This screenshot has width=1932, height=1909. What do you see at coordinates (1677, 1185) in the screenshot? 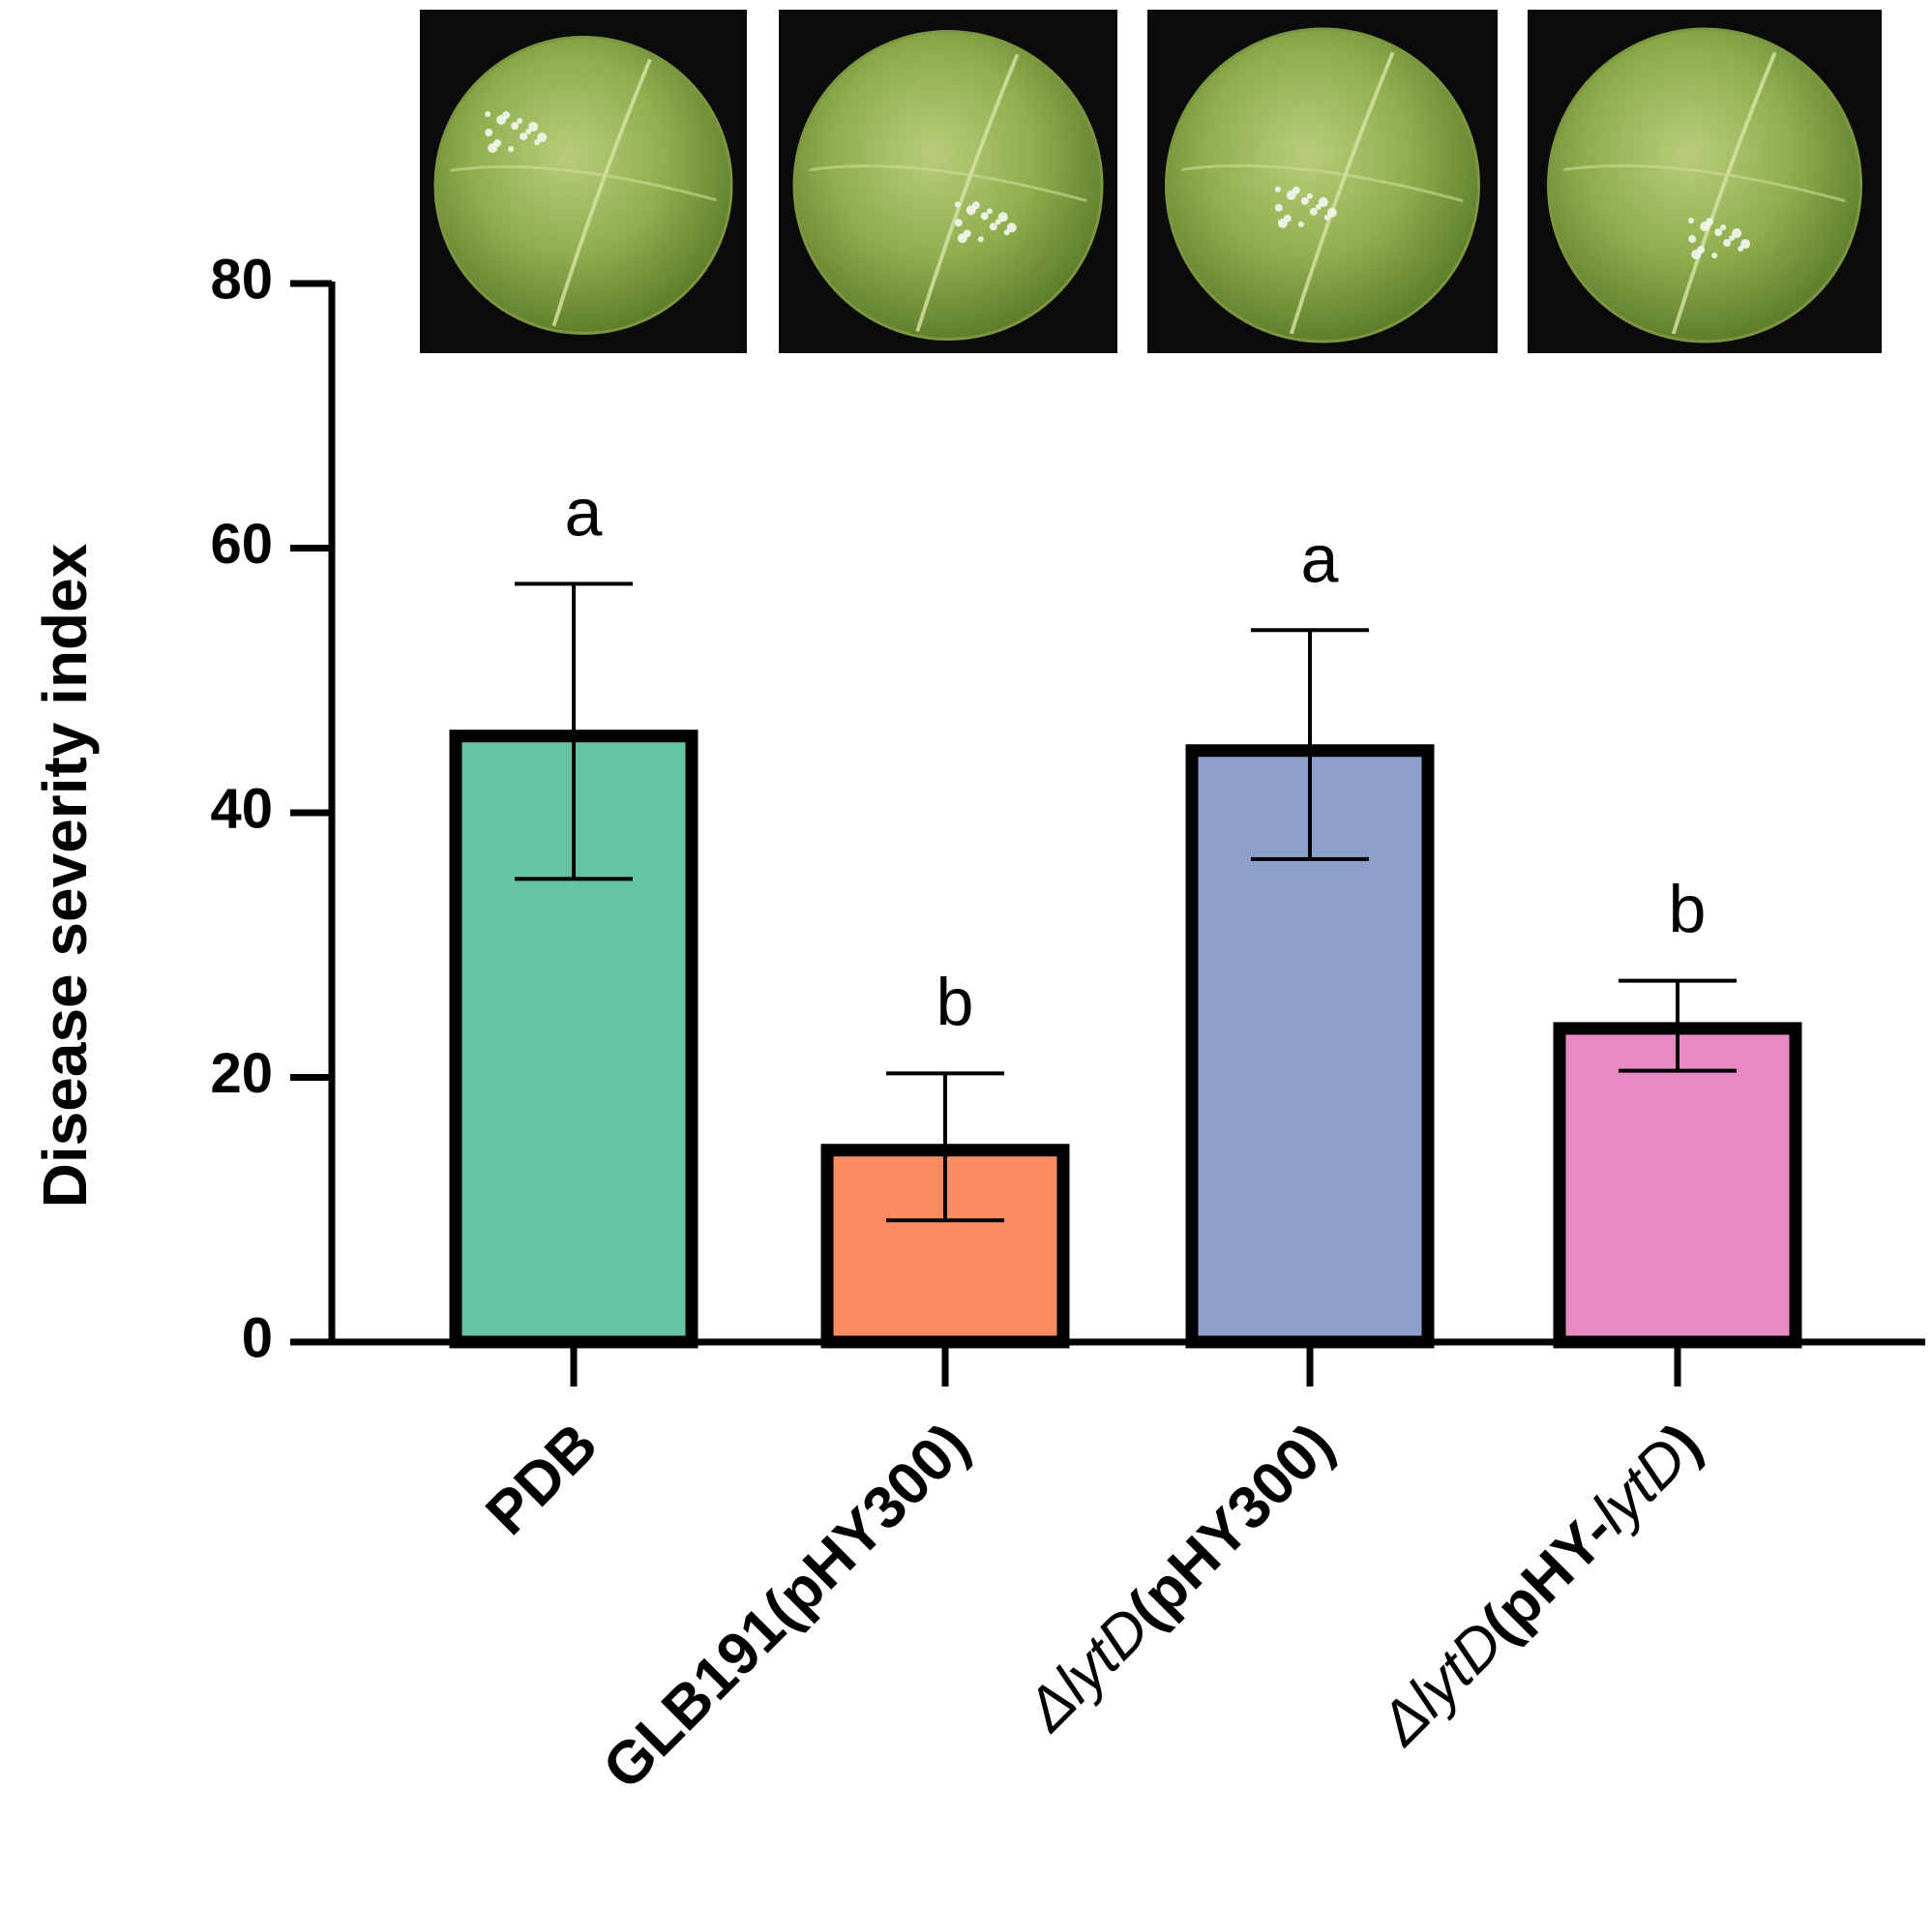
I see `bar` at bounding box center [1677, 1185].